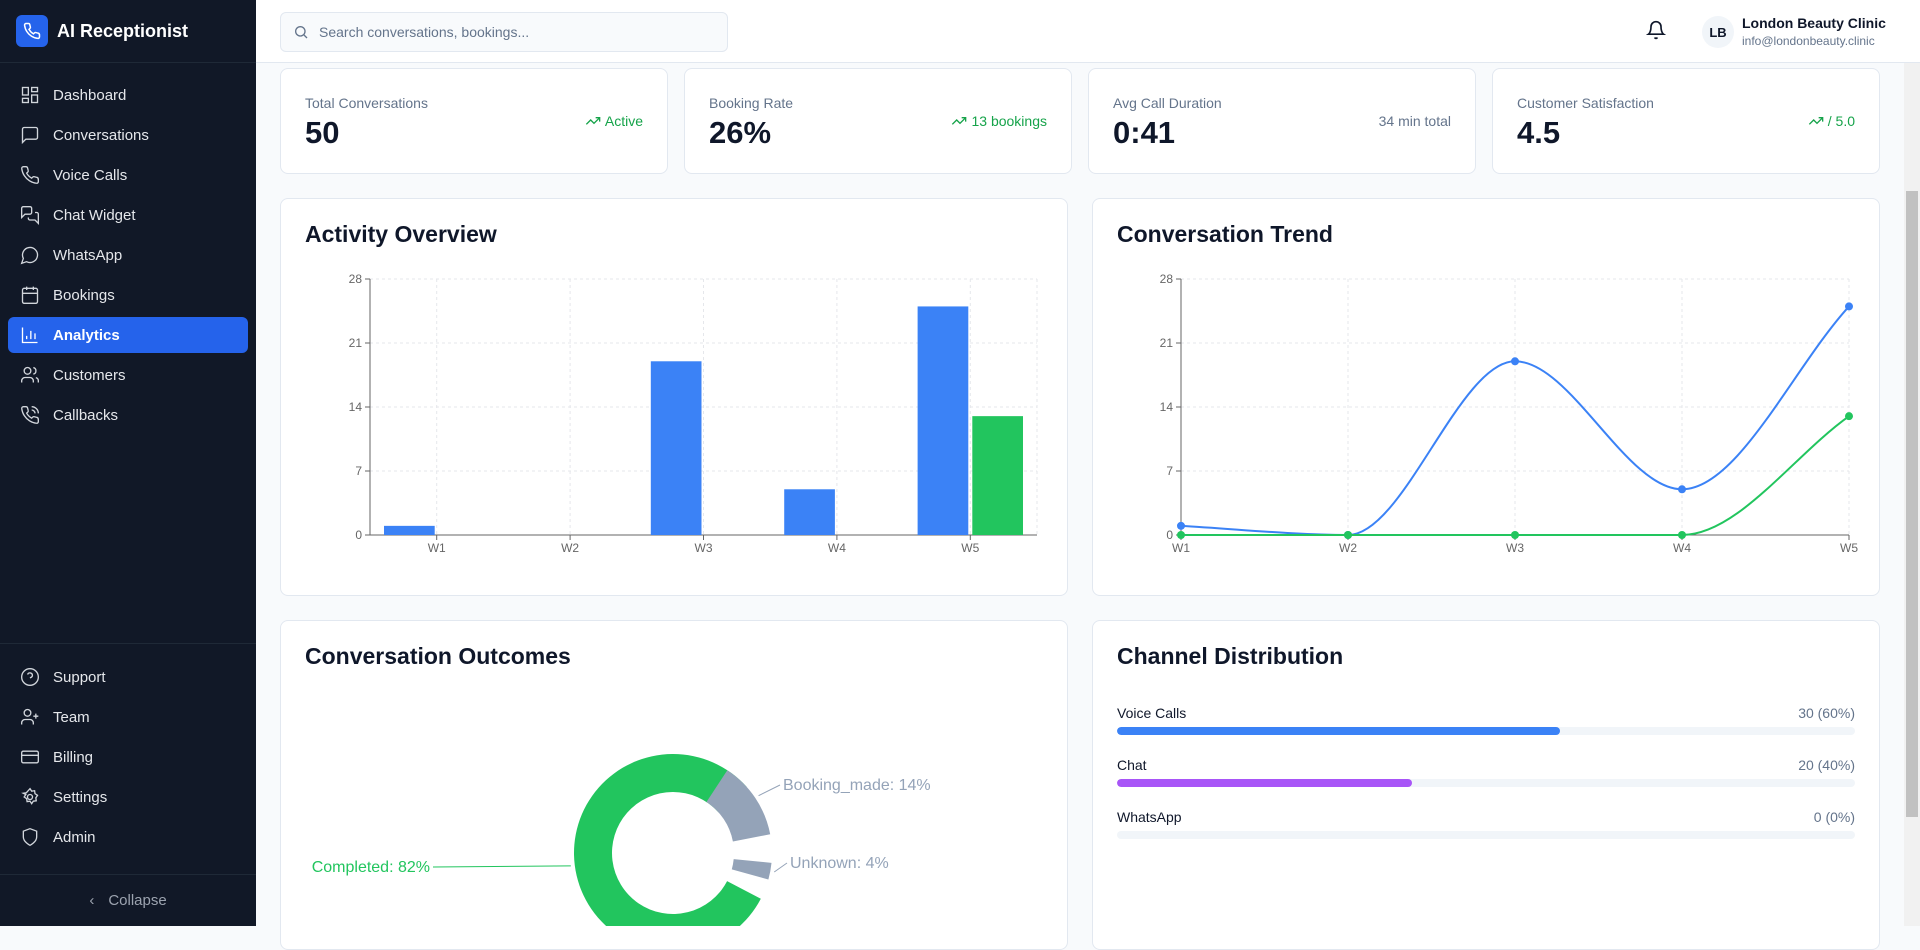 The image size is (1920, 950). Describe the element at coordinates (89, 375) in the screenshot. I see `sidebar-item-label: Customers` at that location.